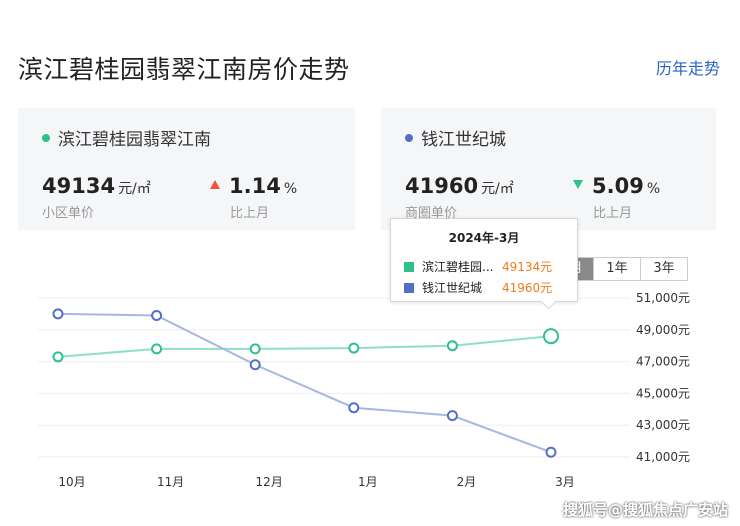 The image size is (740, 526). I want to click on watermark: 搜狐号@搜狐焦点广安站, so click(645, 510).